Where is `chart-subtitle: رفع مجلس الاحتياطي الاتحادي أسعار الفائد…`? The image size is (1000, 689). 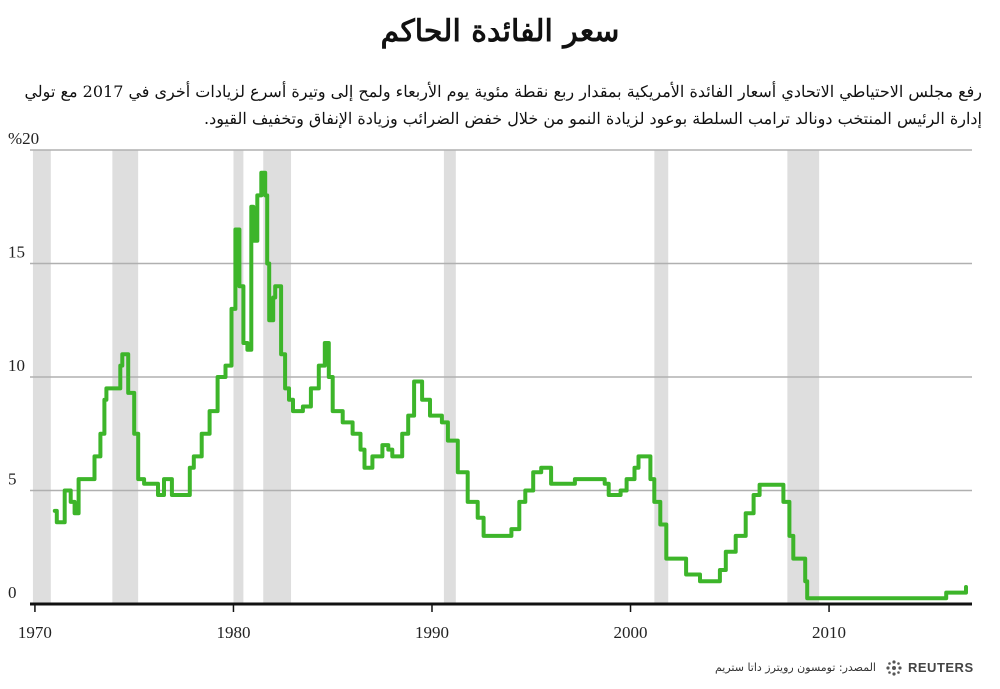 chart-subtitle: رفع مجلس الاحتياطي الاتحادي أسعار الفائد… is located at coordinates (503, 105).